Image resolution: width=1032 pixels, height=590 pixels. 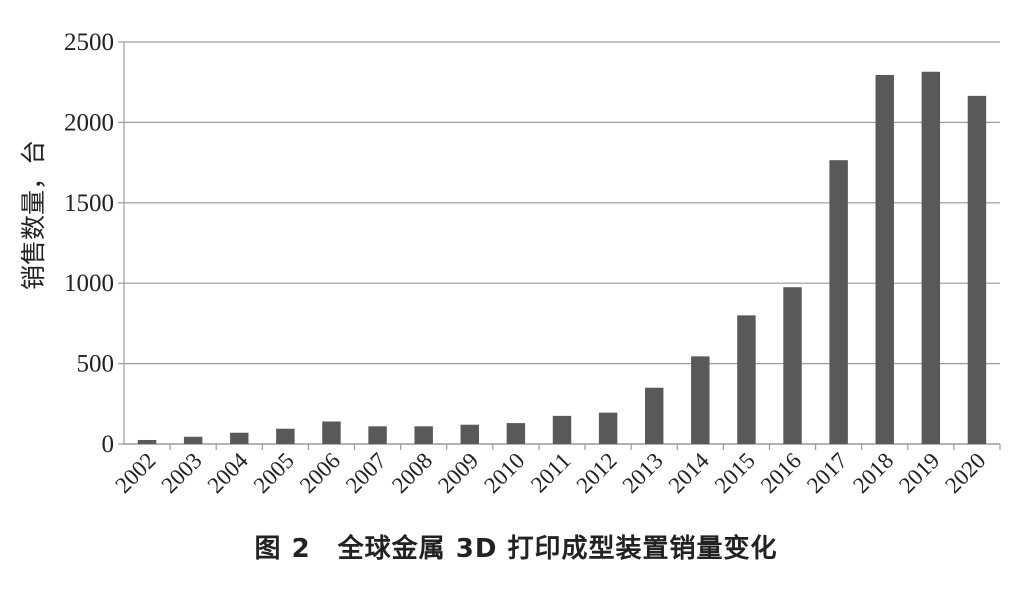 I want to click on bar-2019, so click(x=931, y=258).